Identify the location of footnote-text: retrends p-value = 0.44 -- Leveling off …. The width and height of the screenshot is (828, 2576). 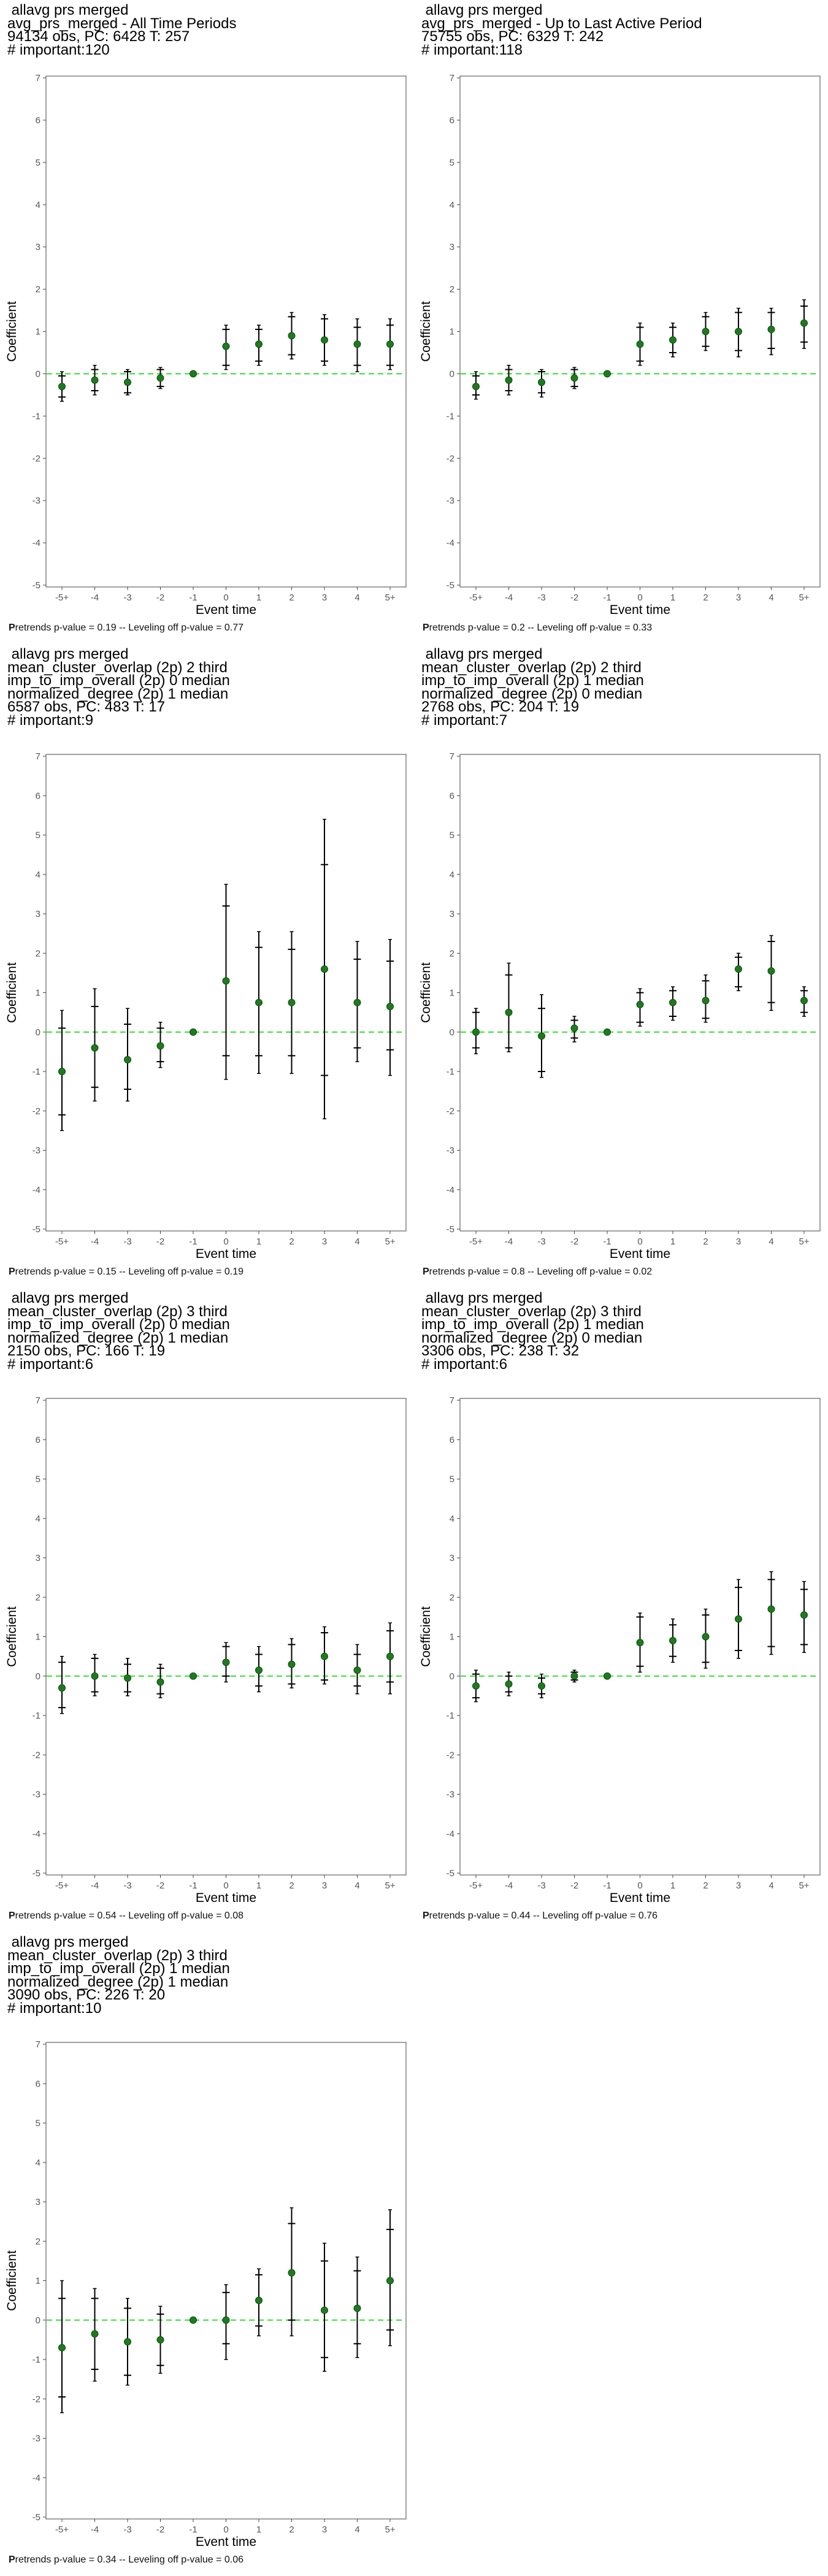
(543, 1916).